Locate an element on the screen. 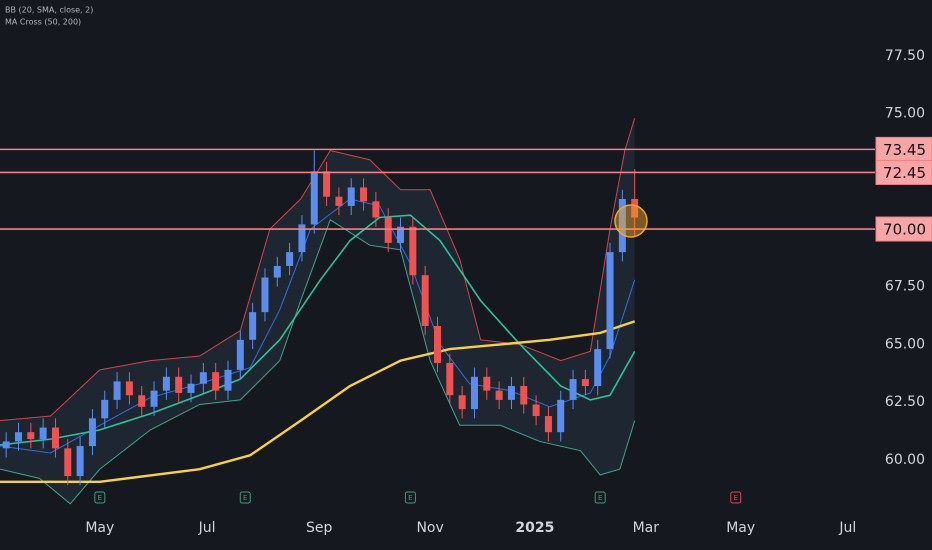 The width and height of the screenshot is (932, 550). y-tick-label: 75.00 is located at coordinates (905, 114).